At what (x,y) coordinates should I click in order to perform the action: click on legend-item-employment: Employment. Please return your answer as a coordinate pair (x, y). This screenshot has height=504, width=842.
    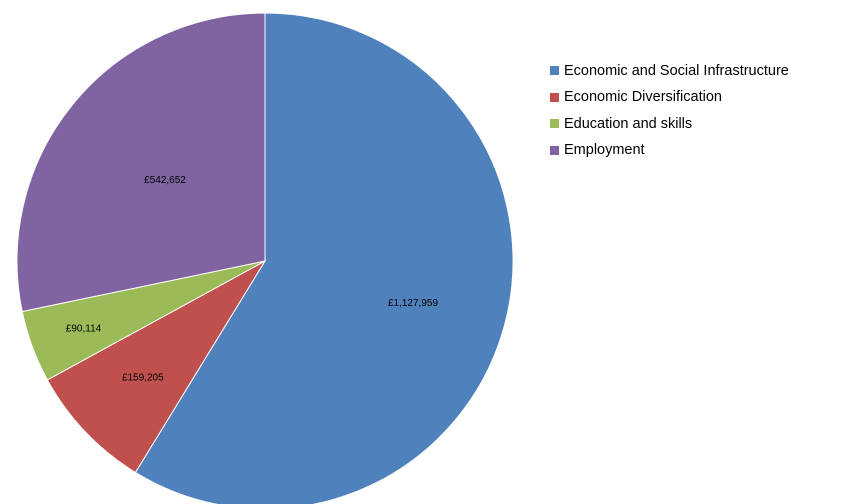
    Looking at the image, I should click on (669, 150).